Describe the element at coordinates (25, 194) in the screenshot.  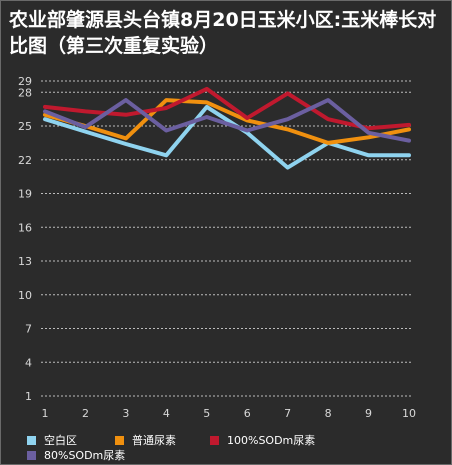
I see `y-tick-label: 19` at that location.